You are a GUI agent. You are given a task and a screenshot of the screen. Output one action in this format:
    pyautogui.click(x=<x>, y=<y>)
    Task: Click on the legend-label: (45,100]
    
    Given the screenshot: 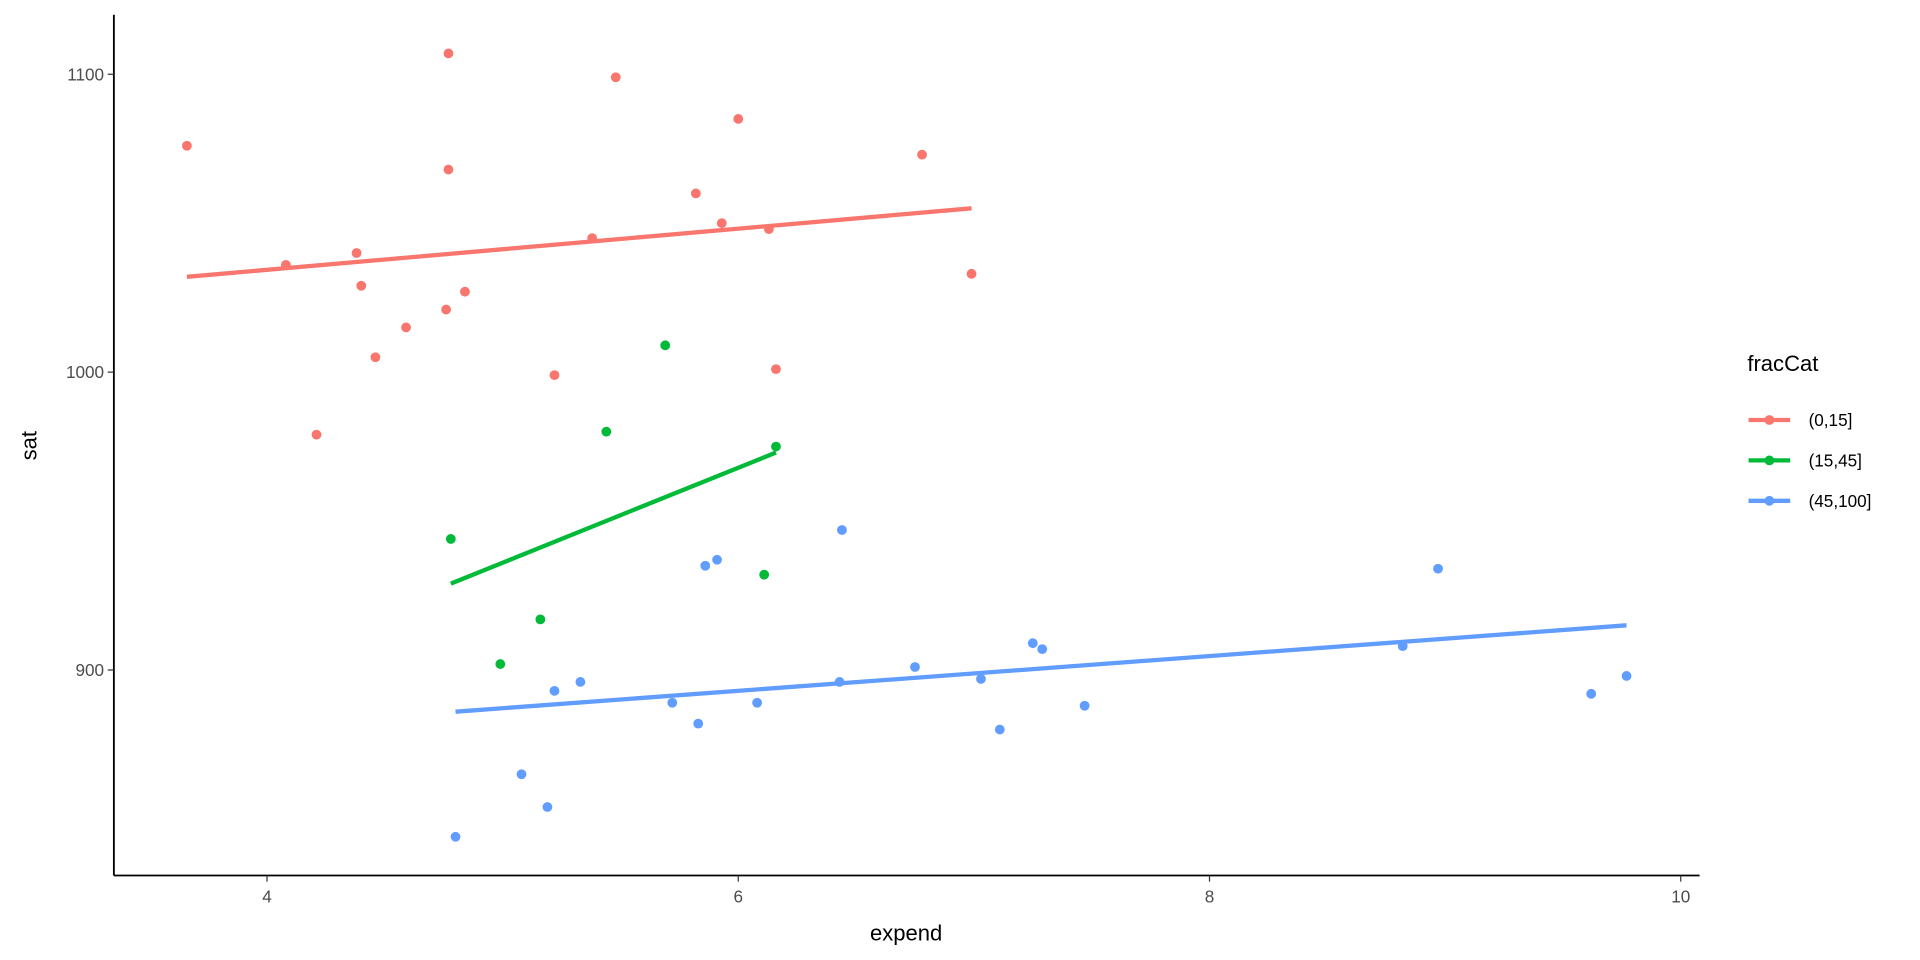 What is the action you would take?
    pyautogui.click(x=1840, y=501)
    